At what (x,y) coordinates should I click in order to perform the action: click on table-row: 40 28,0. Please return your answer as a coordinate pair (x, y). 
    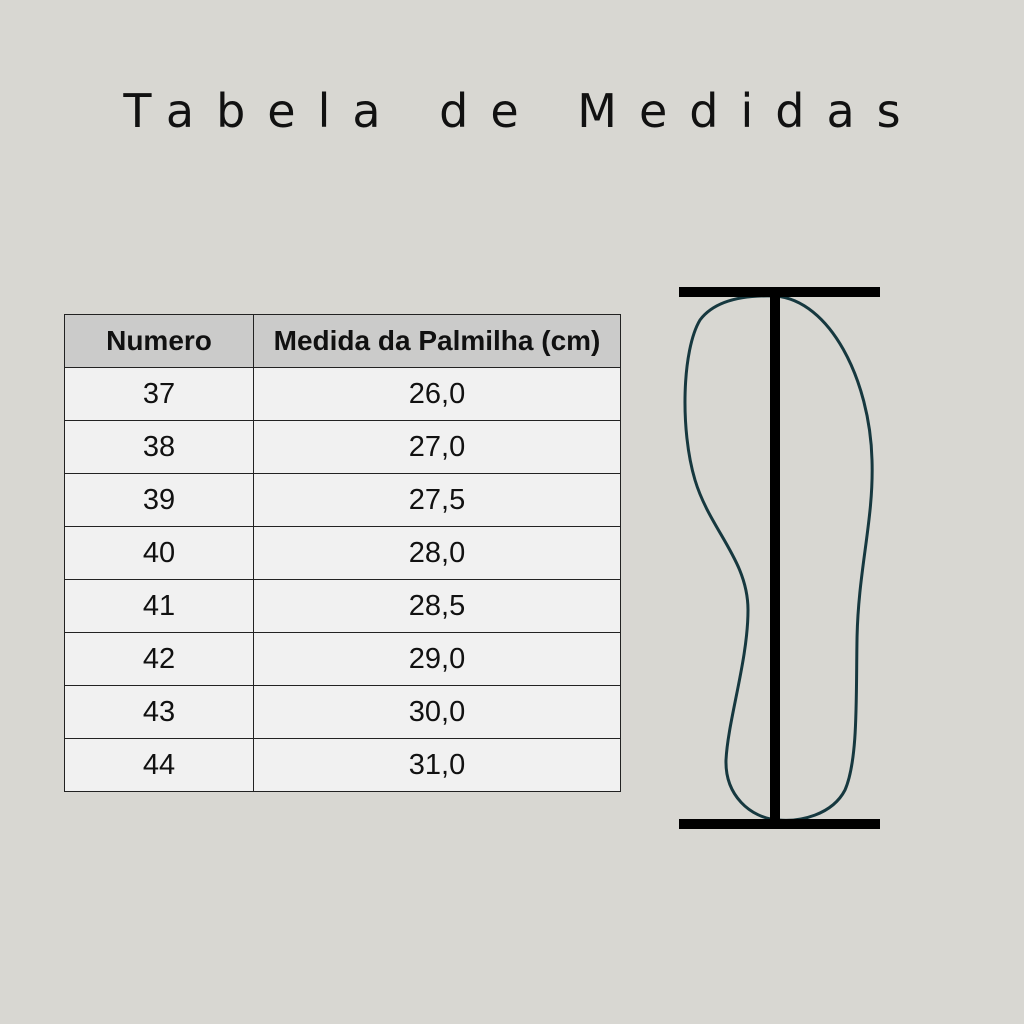
    Looking at the image, I should click on (342, 553).